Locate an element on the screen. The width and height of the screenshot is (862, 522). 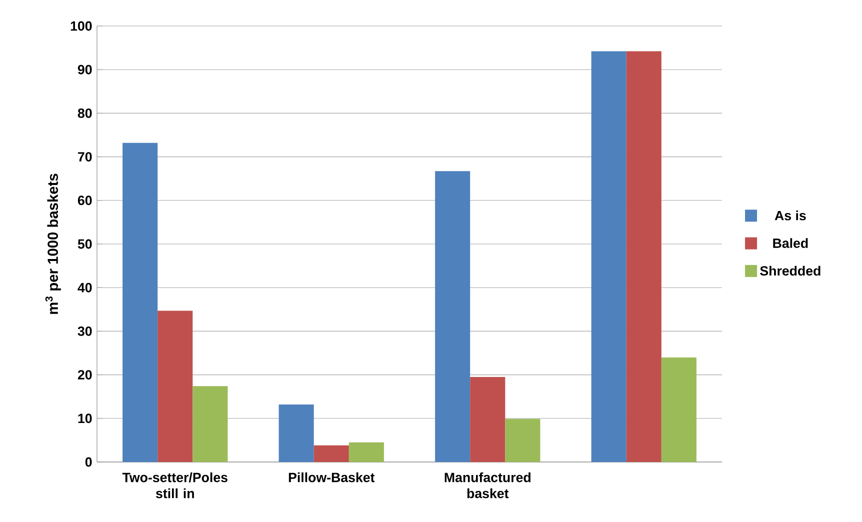
x-tick-label: Manufactured basket is located at coordinates (487, 485).